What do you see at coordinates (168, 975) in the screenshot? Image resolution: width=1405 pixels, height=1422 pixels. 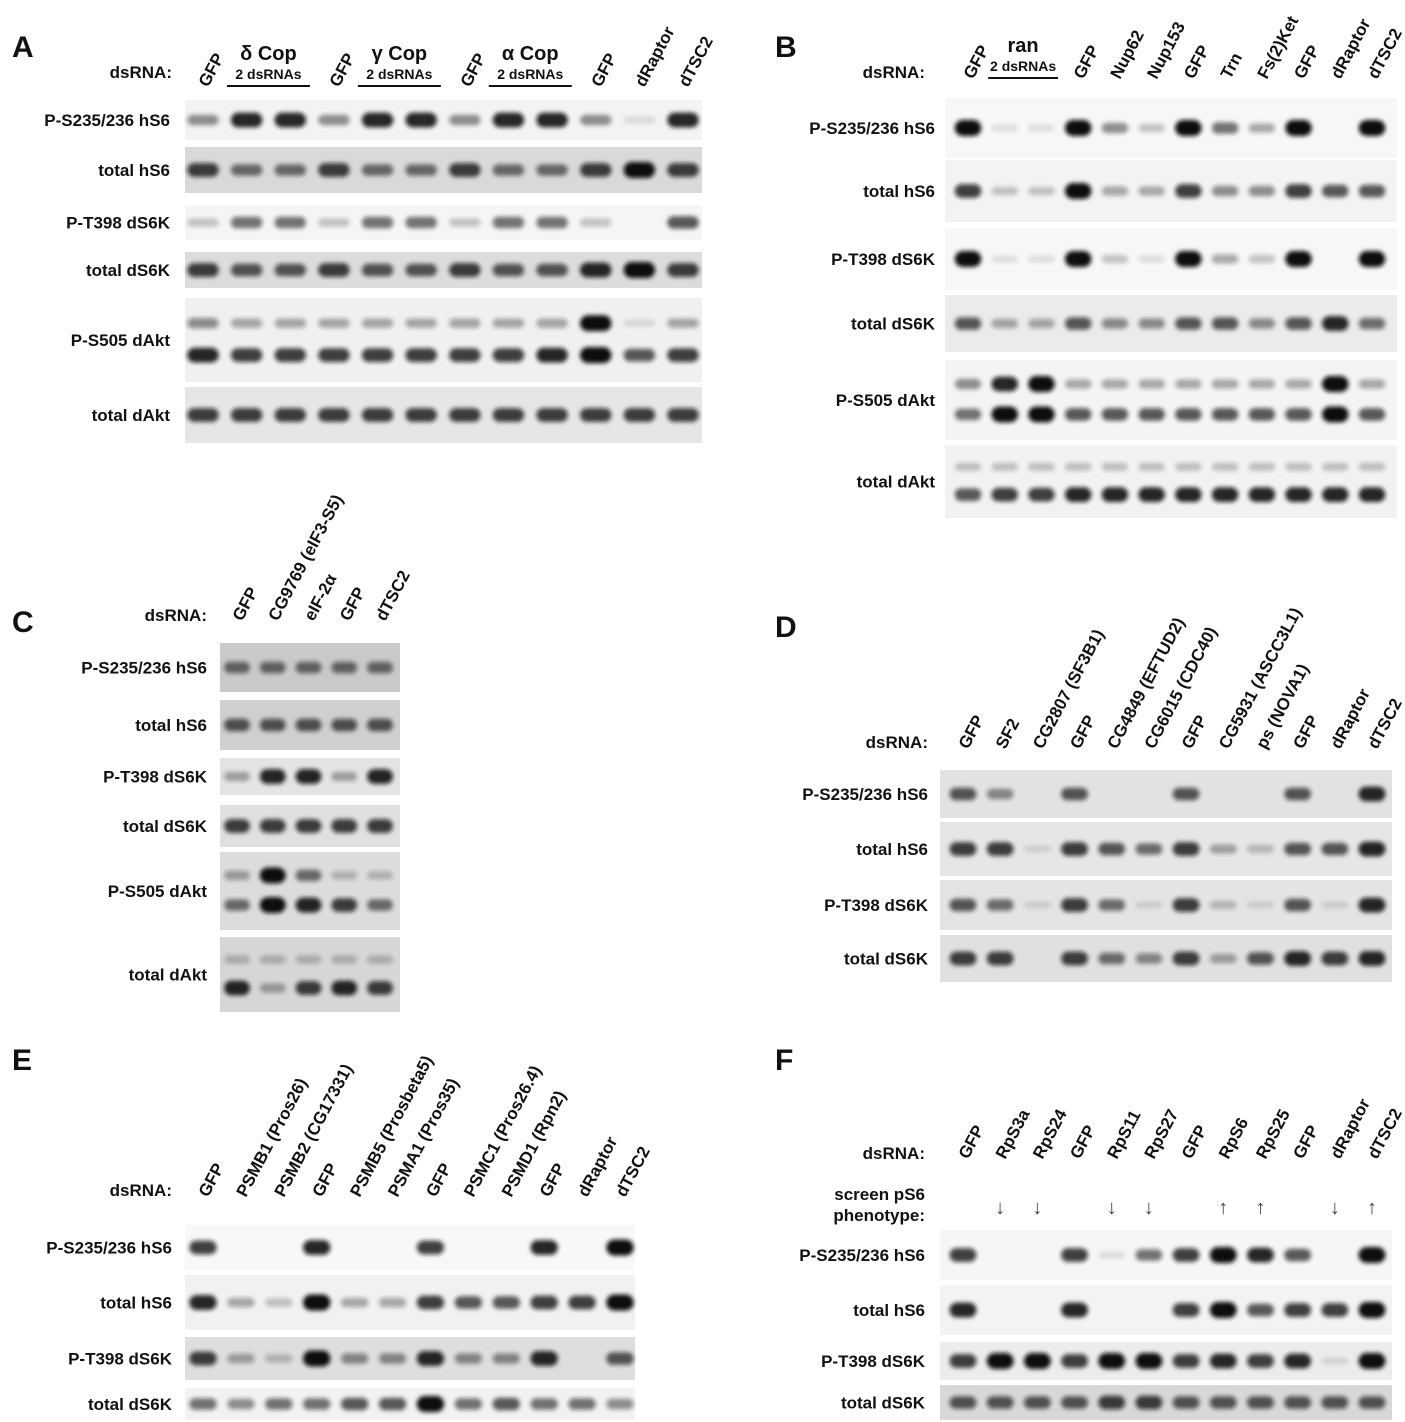 I see `row-label: total dAkt` at bounding box center [168, 975].